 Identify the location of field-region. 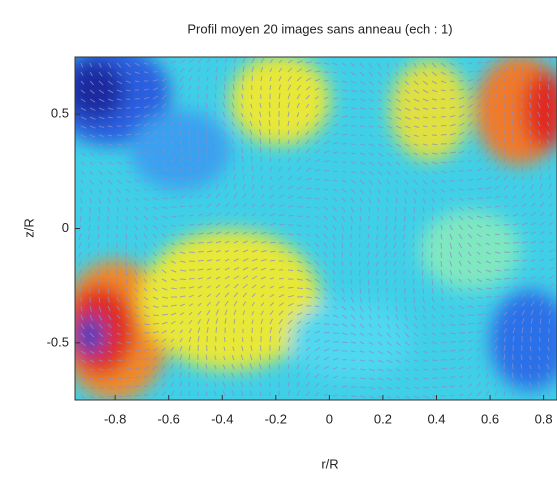
(100, 90).